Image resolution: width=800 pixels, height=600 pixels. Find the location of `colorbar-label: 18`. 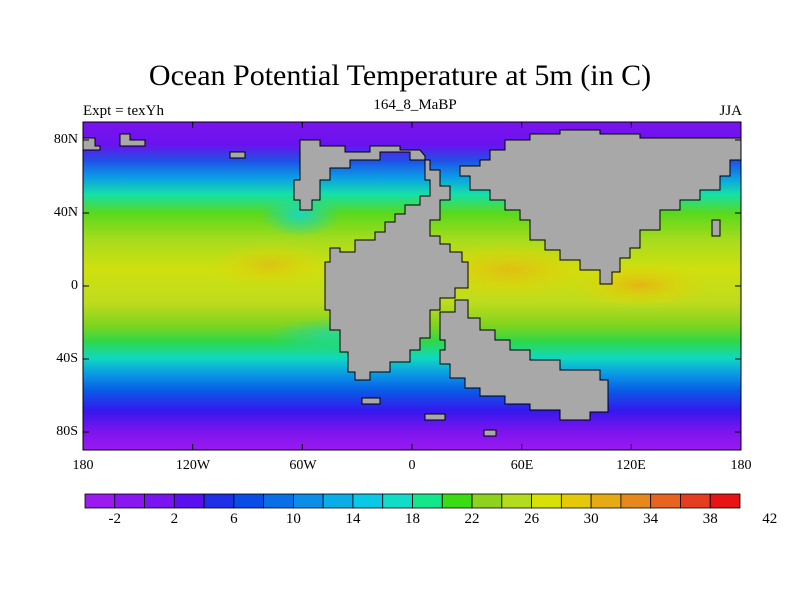

colorbar-label: 18 is located at coordinates (412, 519).